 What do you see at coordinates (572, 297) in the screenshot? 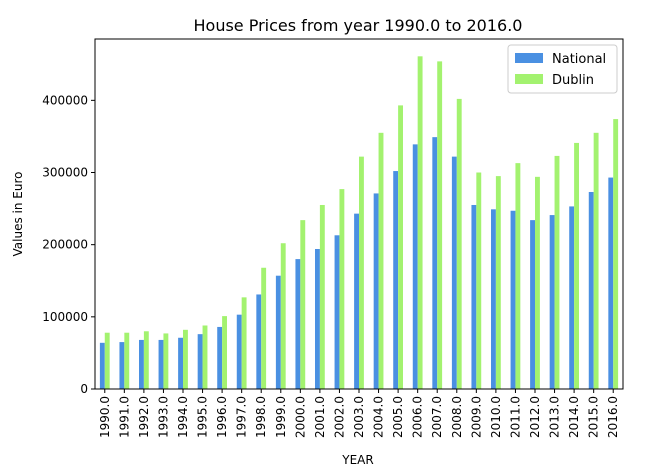
I see `bar-national-2014.0` at bounding box center [572, 297].